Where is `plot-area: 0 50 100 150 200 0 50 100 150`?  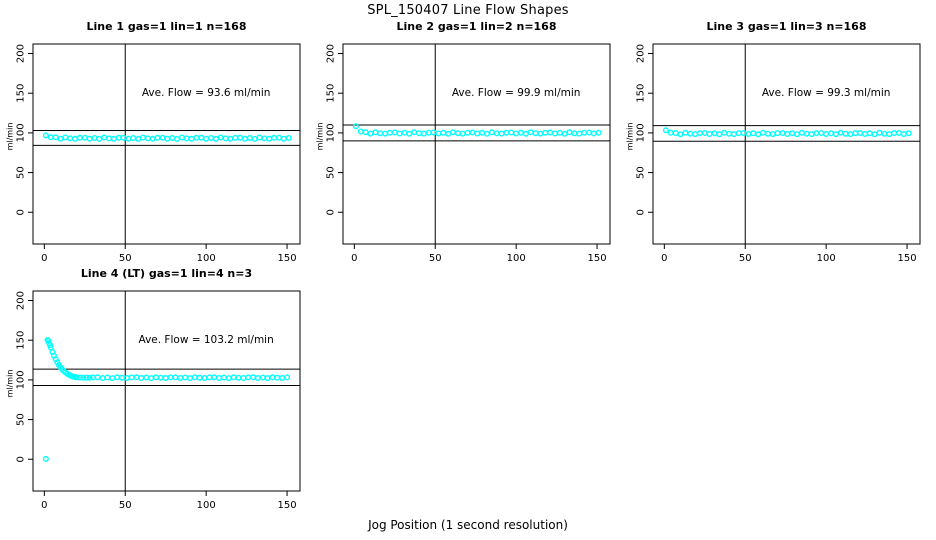
plot-area: 0 50 100 150 200 0 50 100 150 is located at coordinates (158, 400).